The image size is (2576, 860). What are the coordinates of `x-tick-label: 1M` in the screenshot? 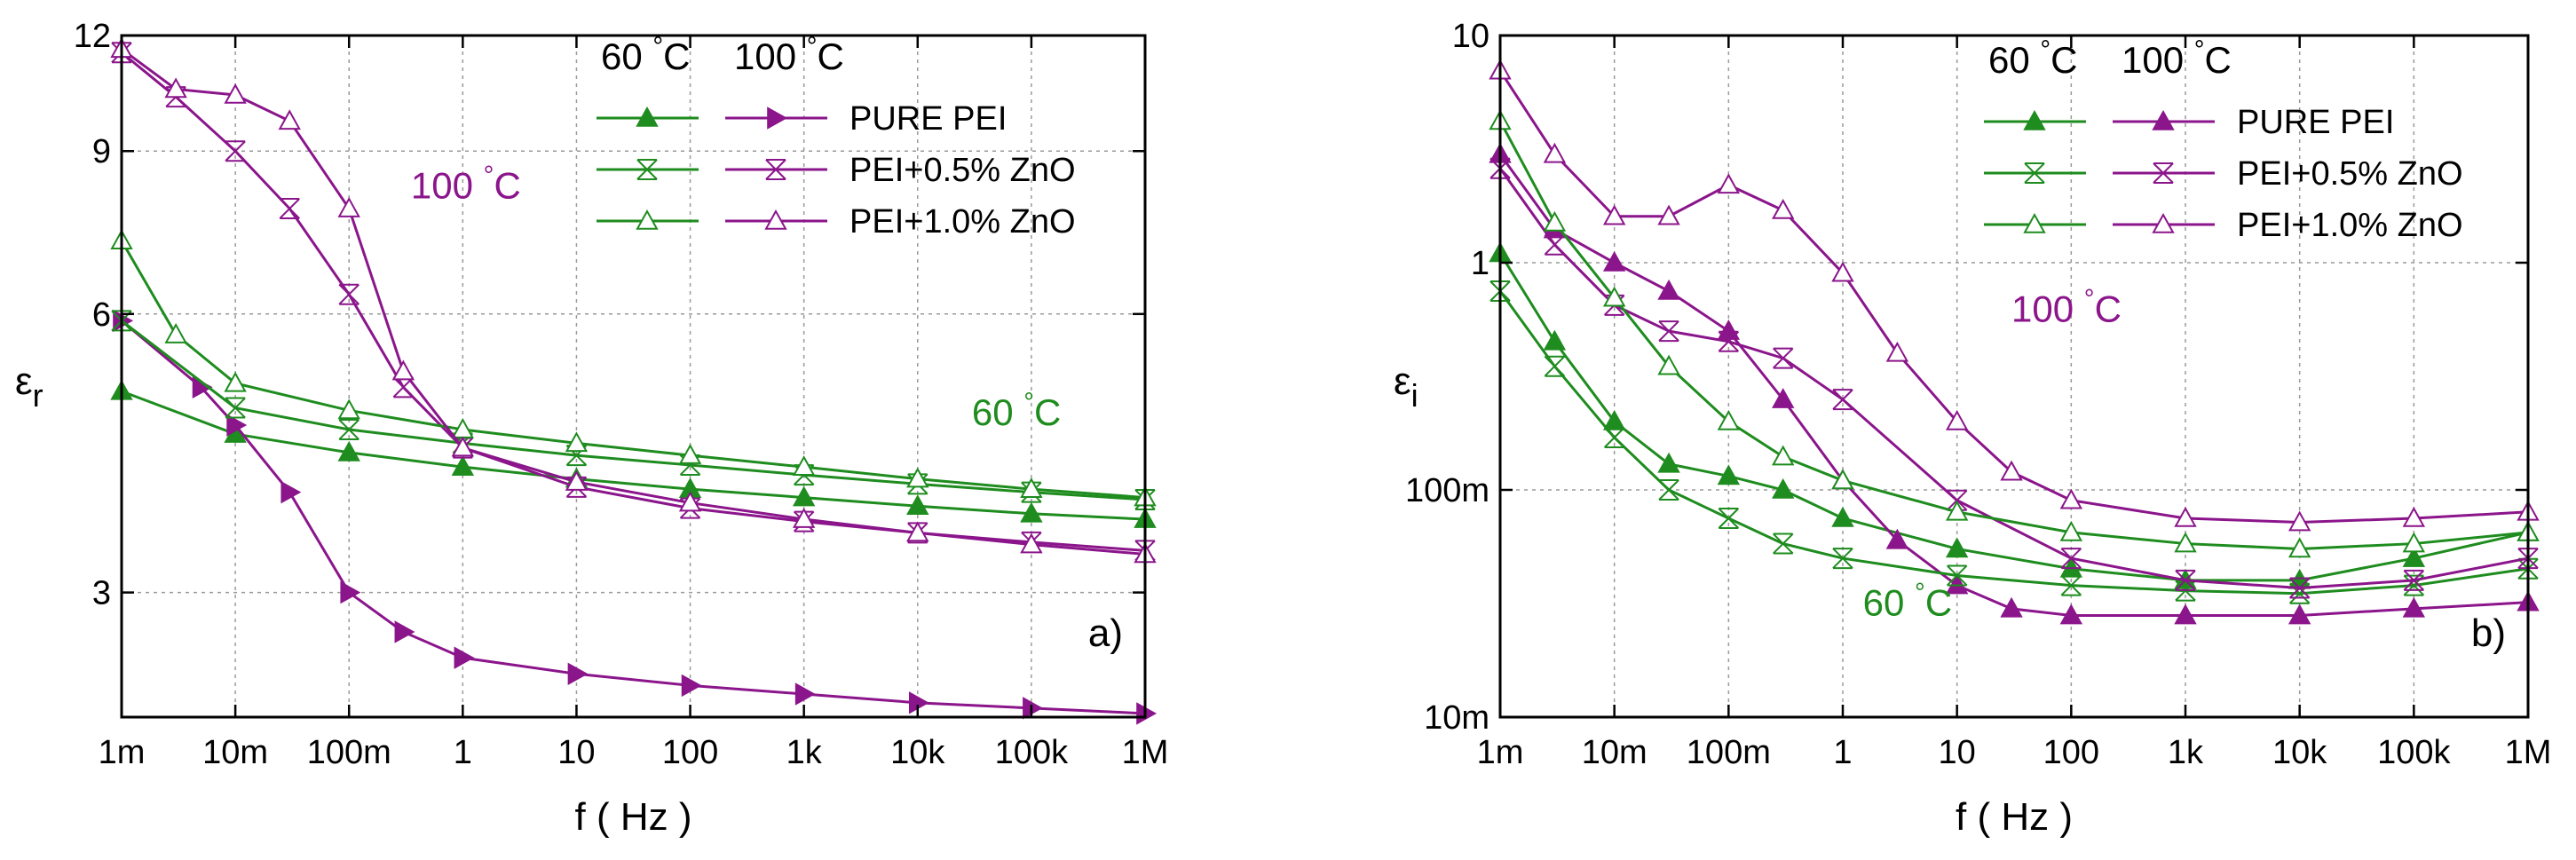 It's located at (1145, 753).